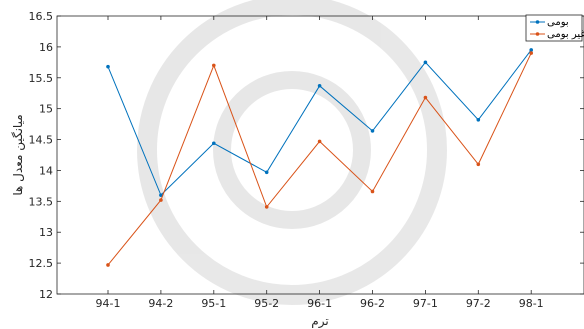 The width and height of the screenshot is (584, 329). I want to click on x-tick-label: 95-2, so click(266, 303).